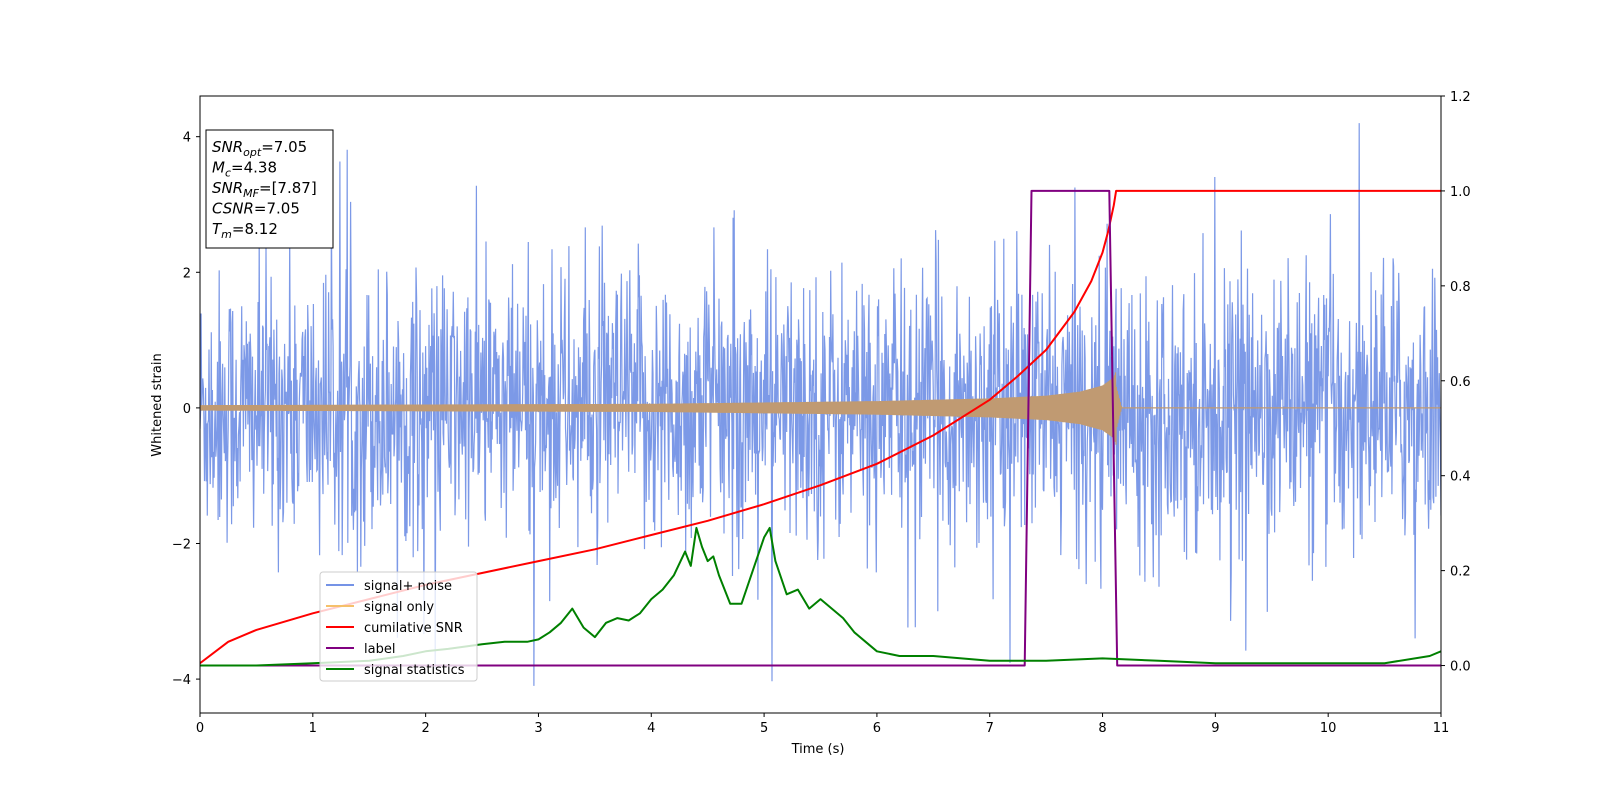 This screenshot has width=1600, height=800. I want to click on y2-tick-label: 0.2, so click(1460, 572).